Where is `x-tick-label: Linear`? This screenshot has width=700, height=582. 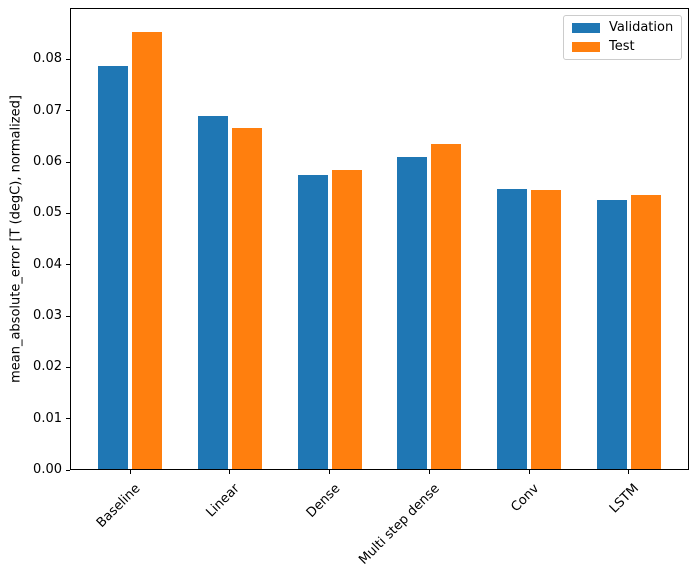
x-tick-label: Linear is located at coordinates (223, 501).